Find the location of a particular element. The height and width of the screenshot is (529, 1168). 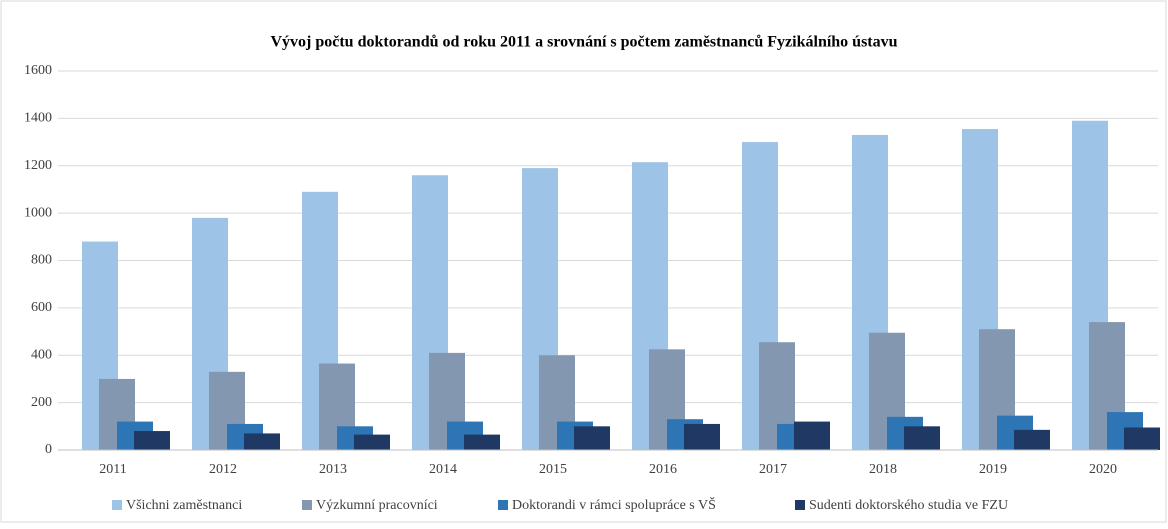

y-tick-label: 0 is located at coordinates (48, 449).